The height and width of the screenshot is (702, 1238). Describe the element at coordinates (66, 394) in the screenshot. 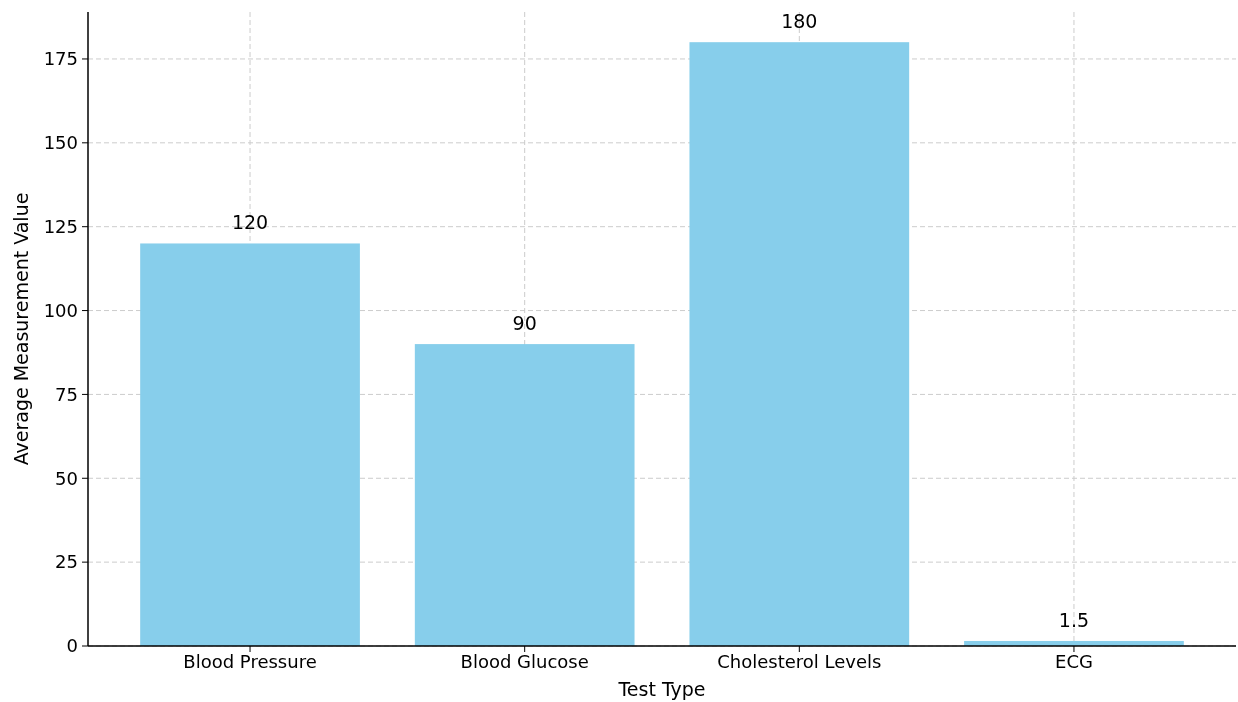

I see `y-tick-label: 75` at that location.